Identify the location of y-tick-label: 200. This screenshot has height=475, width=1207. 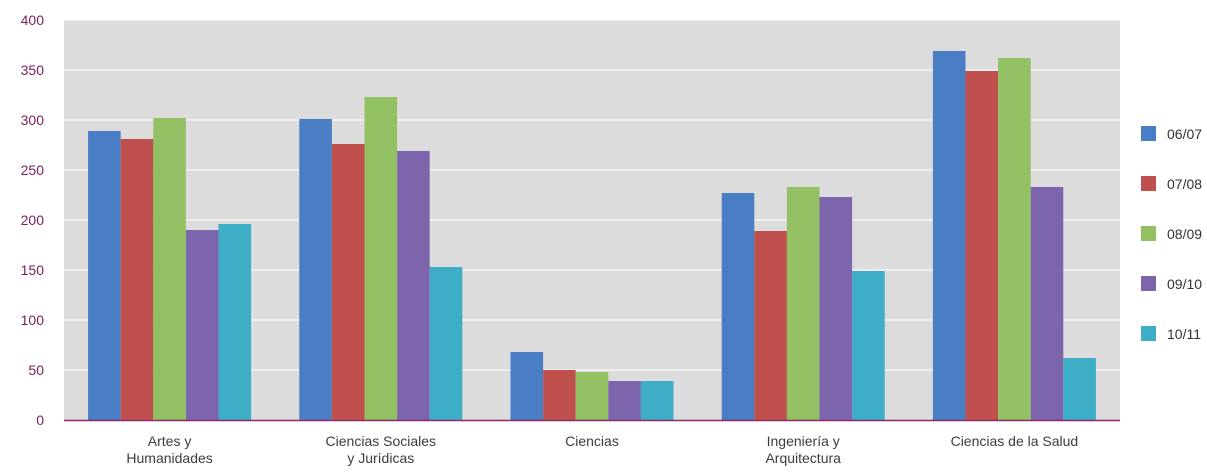
(33, 220).